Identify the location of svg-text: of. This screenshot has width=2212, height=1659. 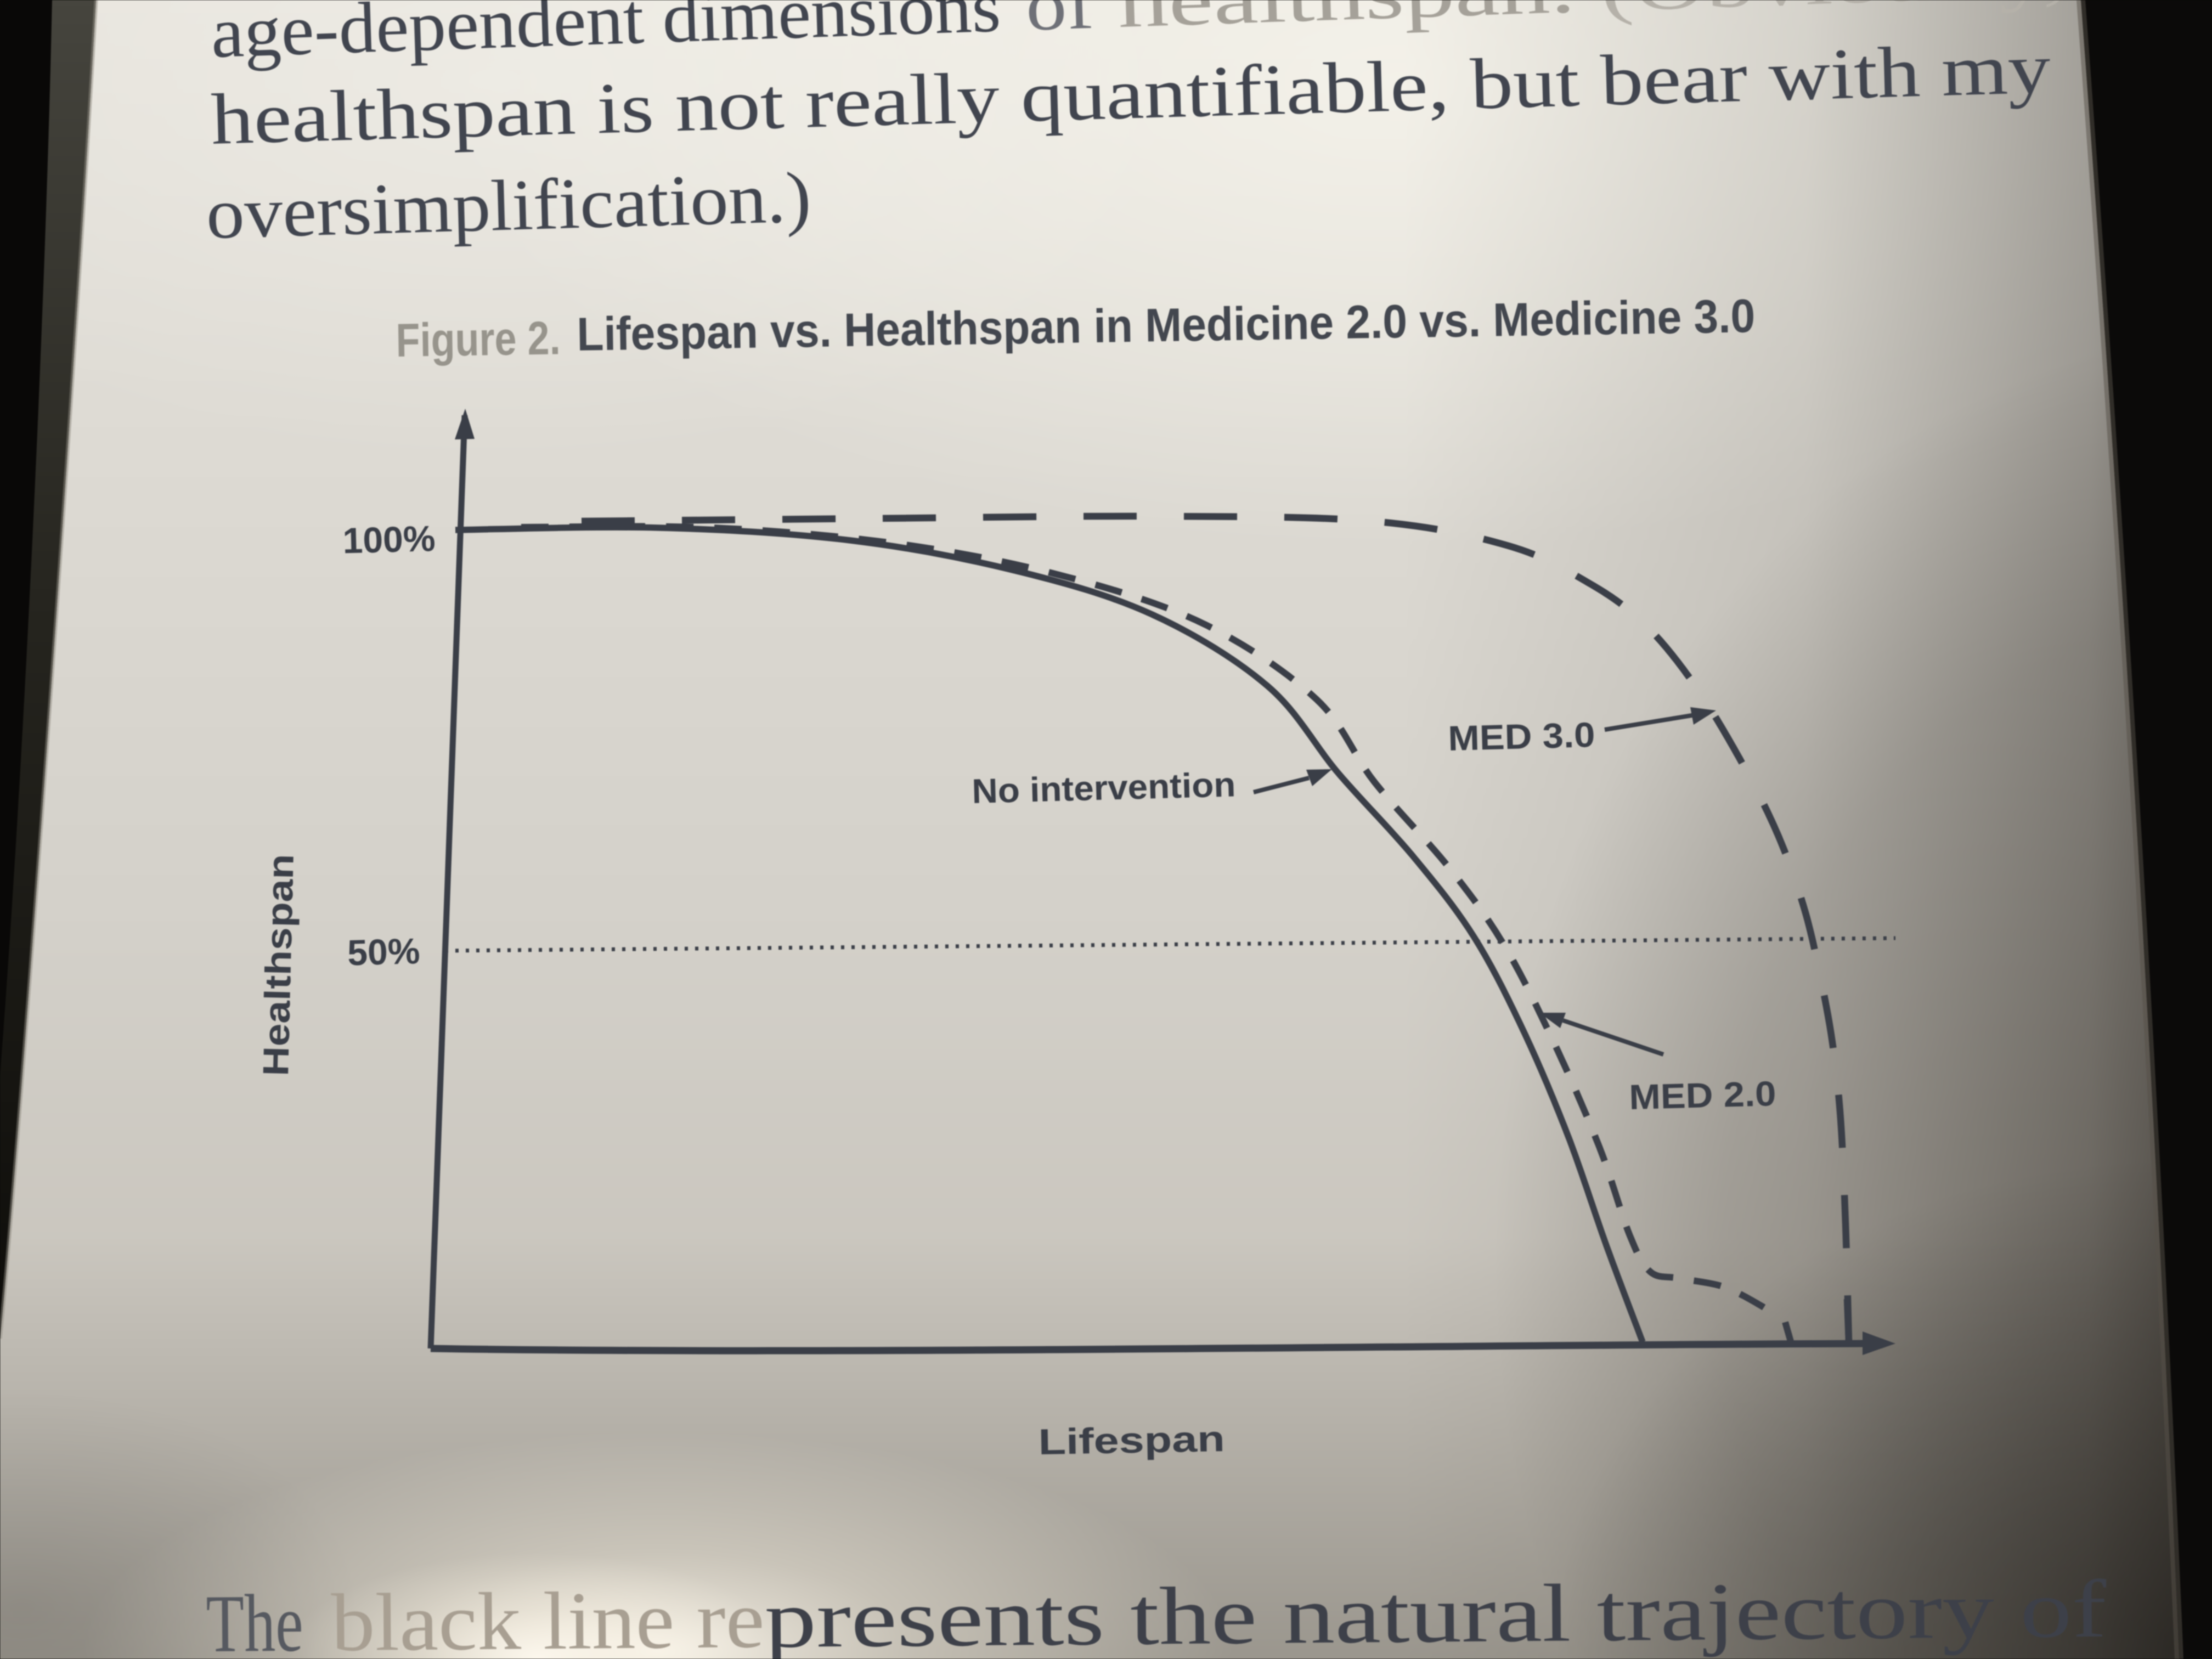
(1059, 23).